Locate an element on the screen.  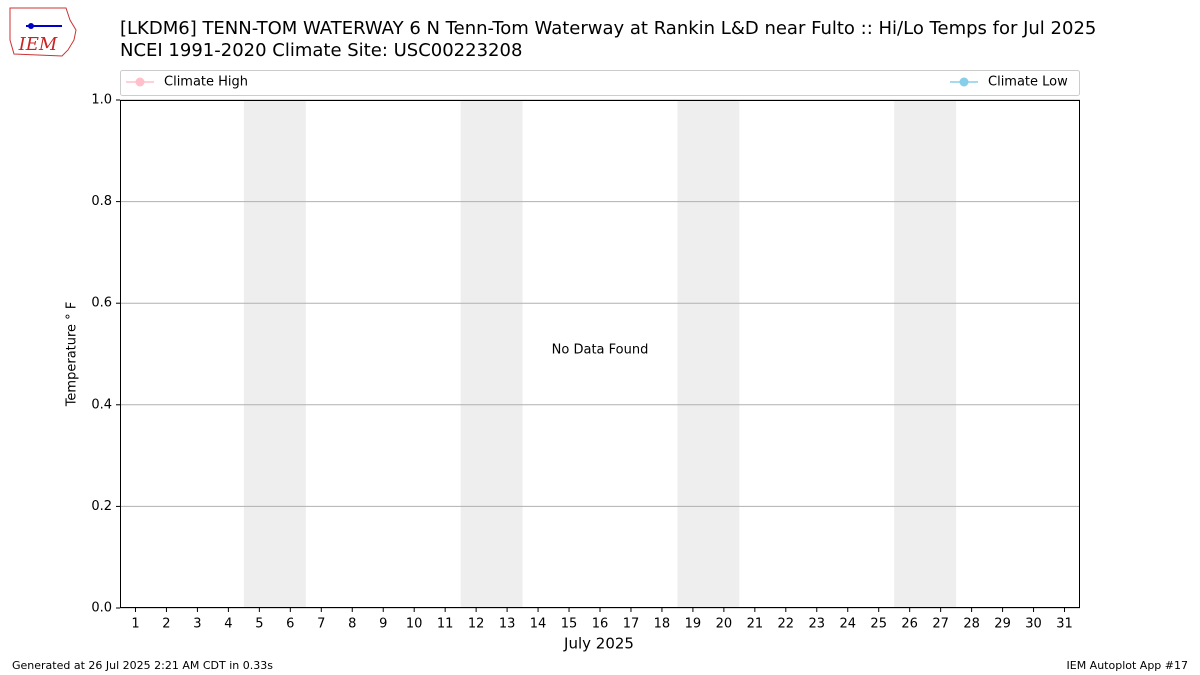
logo: IEM is located at coordinates (43, 32).